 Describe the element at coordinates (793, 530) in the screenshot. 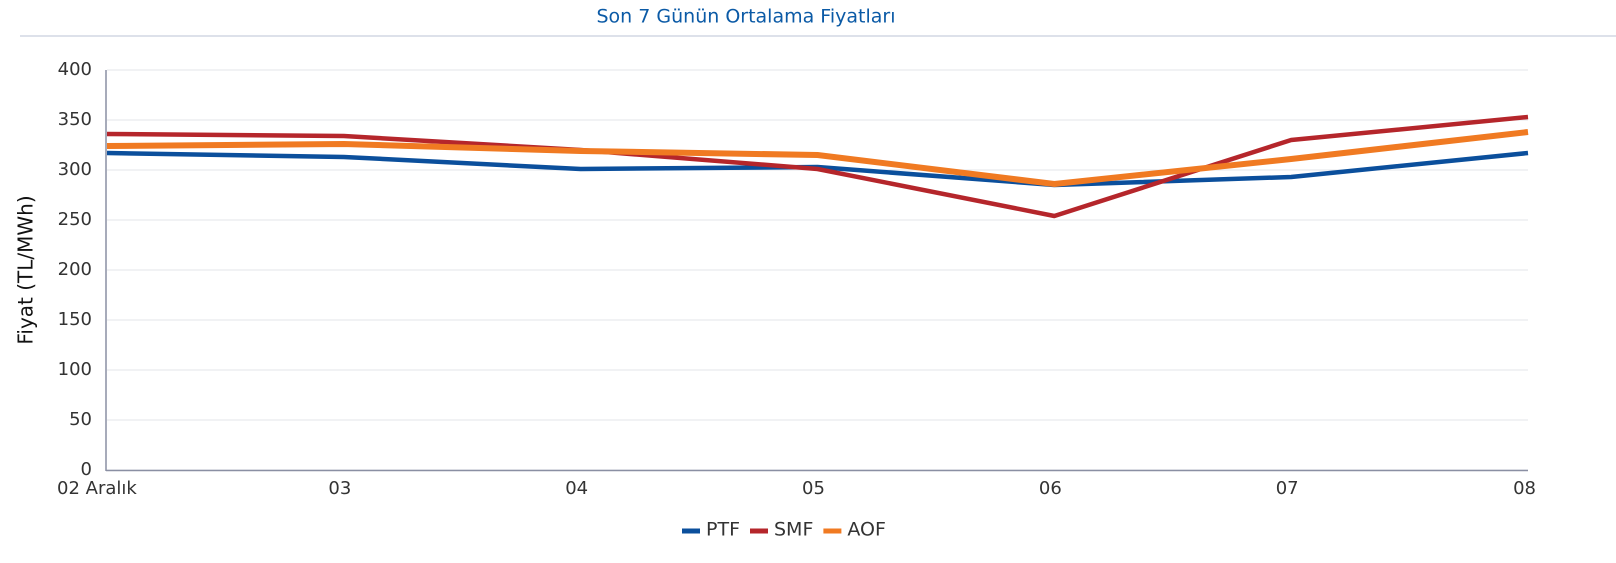

I see `legend-label: SMF` at that location.